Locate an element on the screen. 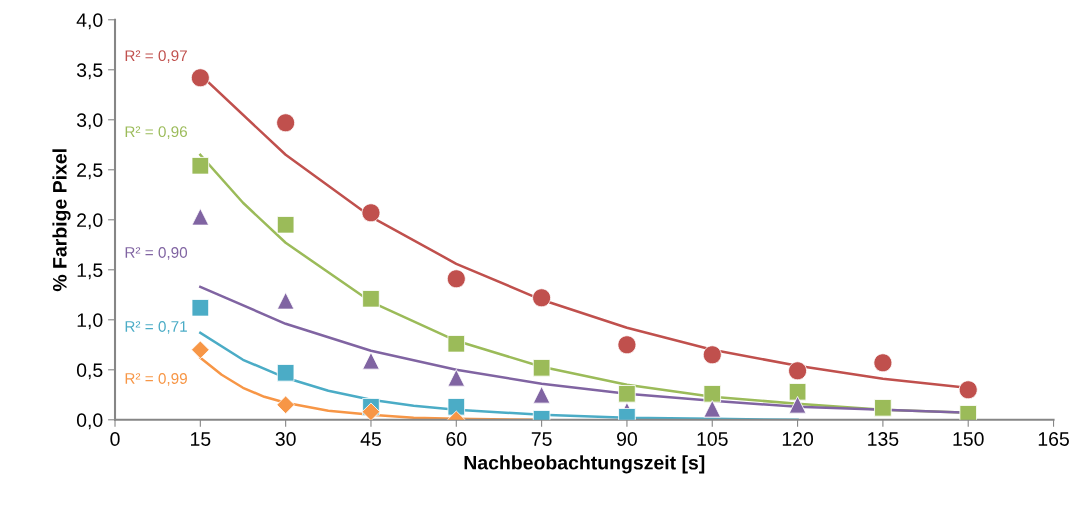  annotation: R² = 0,97 is located at coordinates (156, 56).